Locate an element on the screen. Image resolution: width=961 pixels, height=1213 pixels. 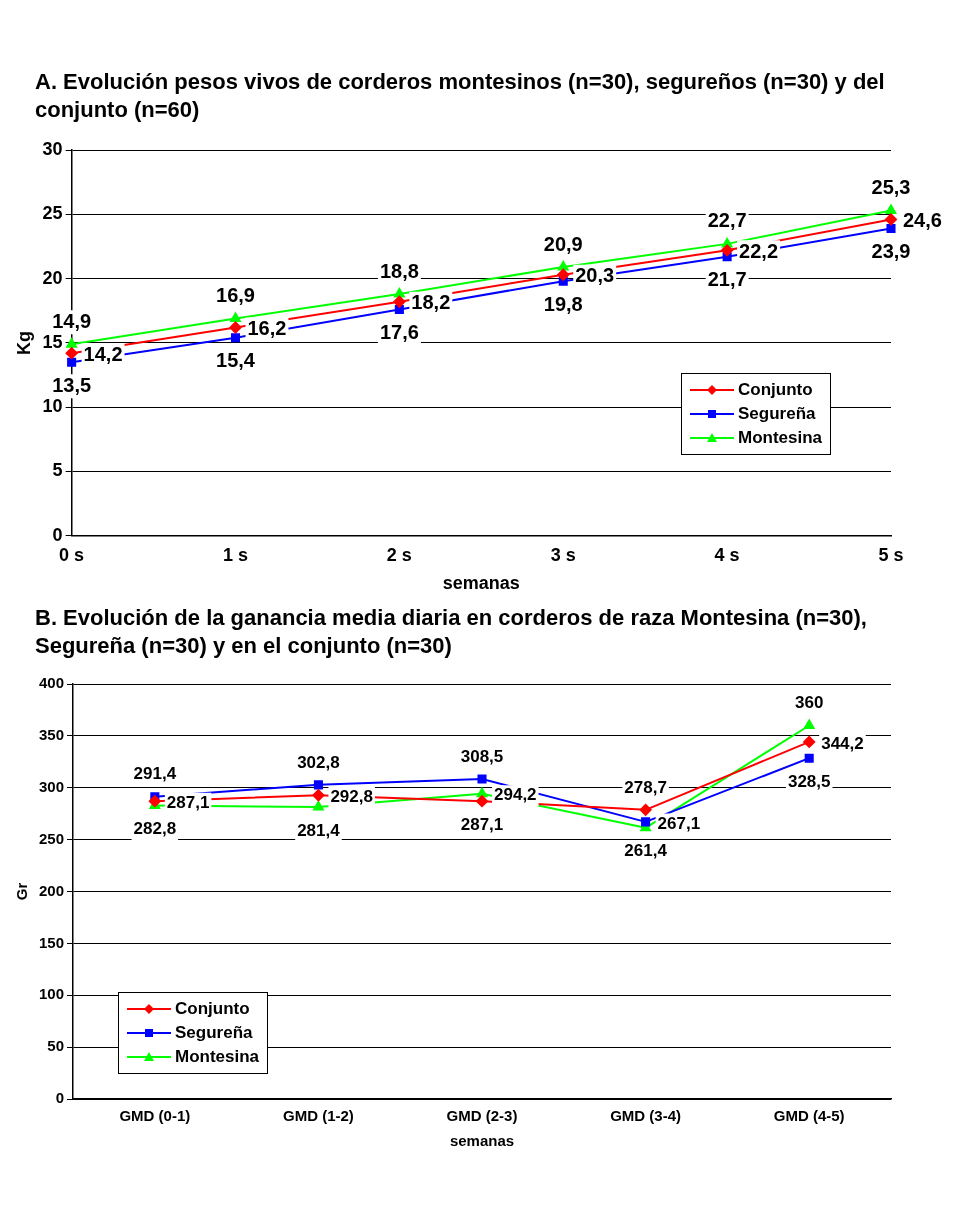
y-tick-label: 20 is located at coordinates (52, 277).